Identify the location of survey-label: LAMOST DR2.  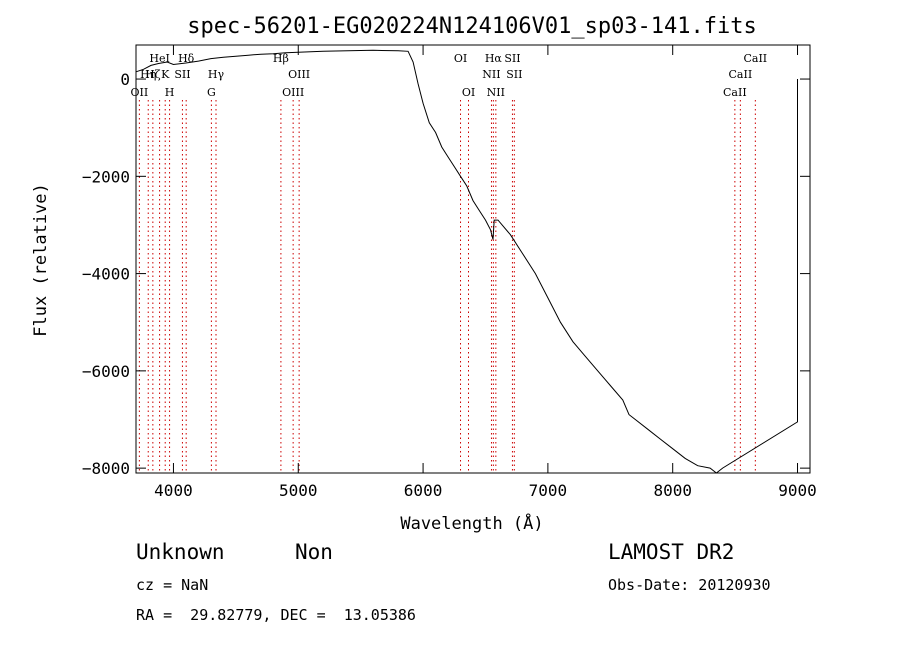
(671, 552).